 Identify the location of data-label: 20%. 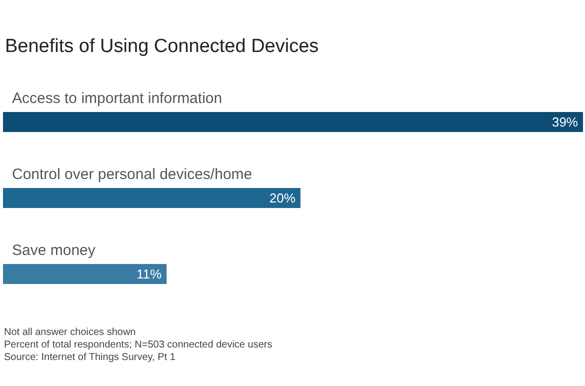
(282, 198).